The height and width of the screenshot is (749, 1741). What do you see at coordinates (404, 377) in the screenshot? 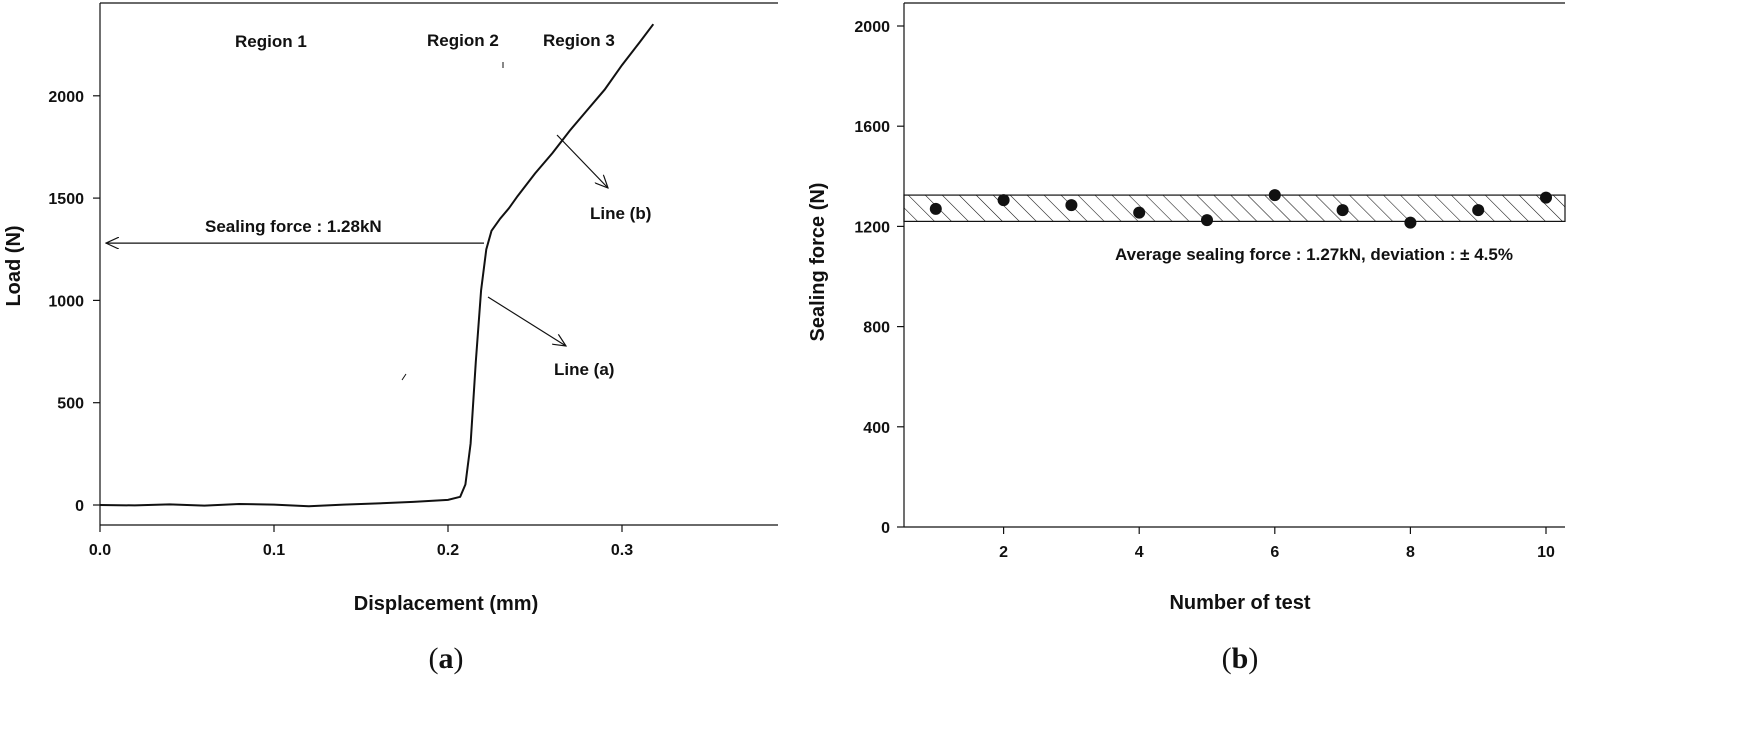
I see `stray-mark` at bounding box center [404, 377].